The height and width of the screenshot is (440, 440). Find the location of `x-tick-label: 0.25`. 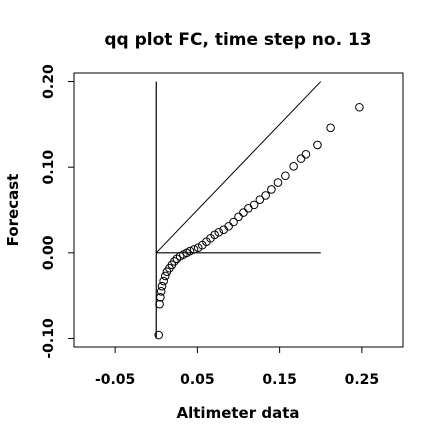

x-tick-label: 0.25 is located at coordinates (362, 380).